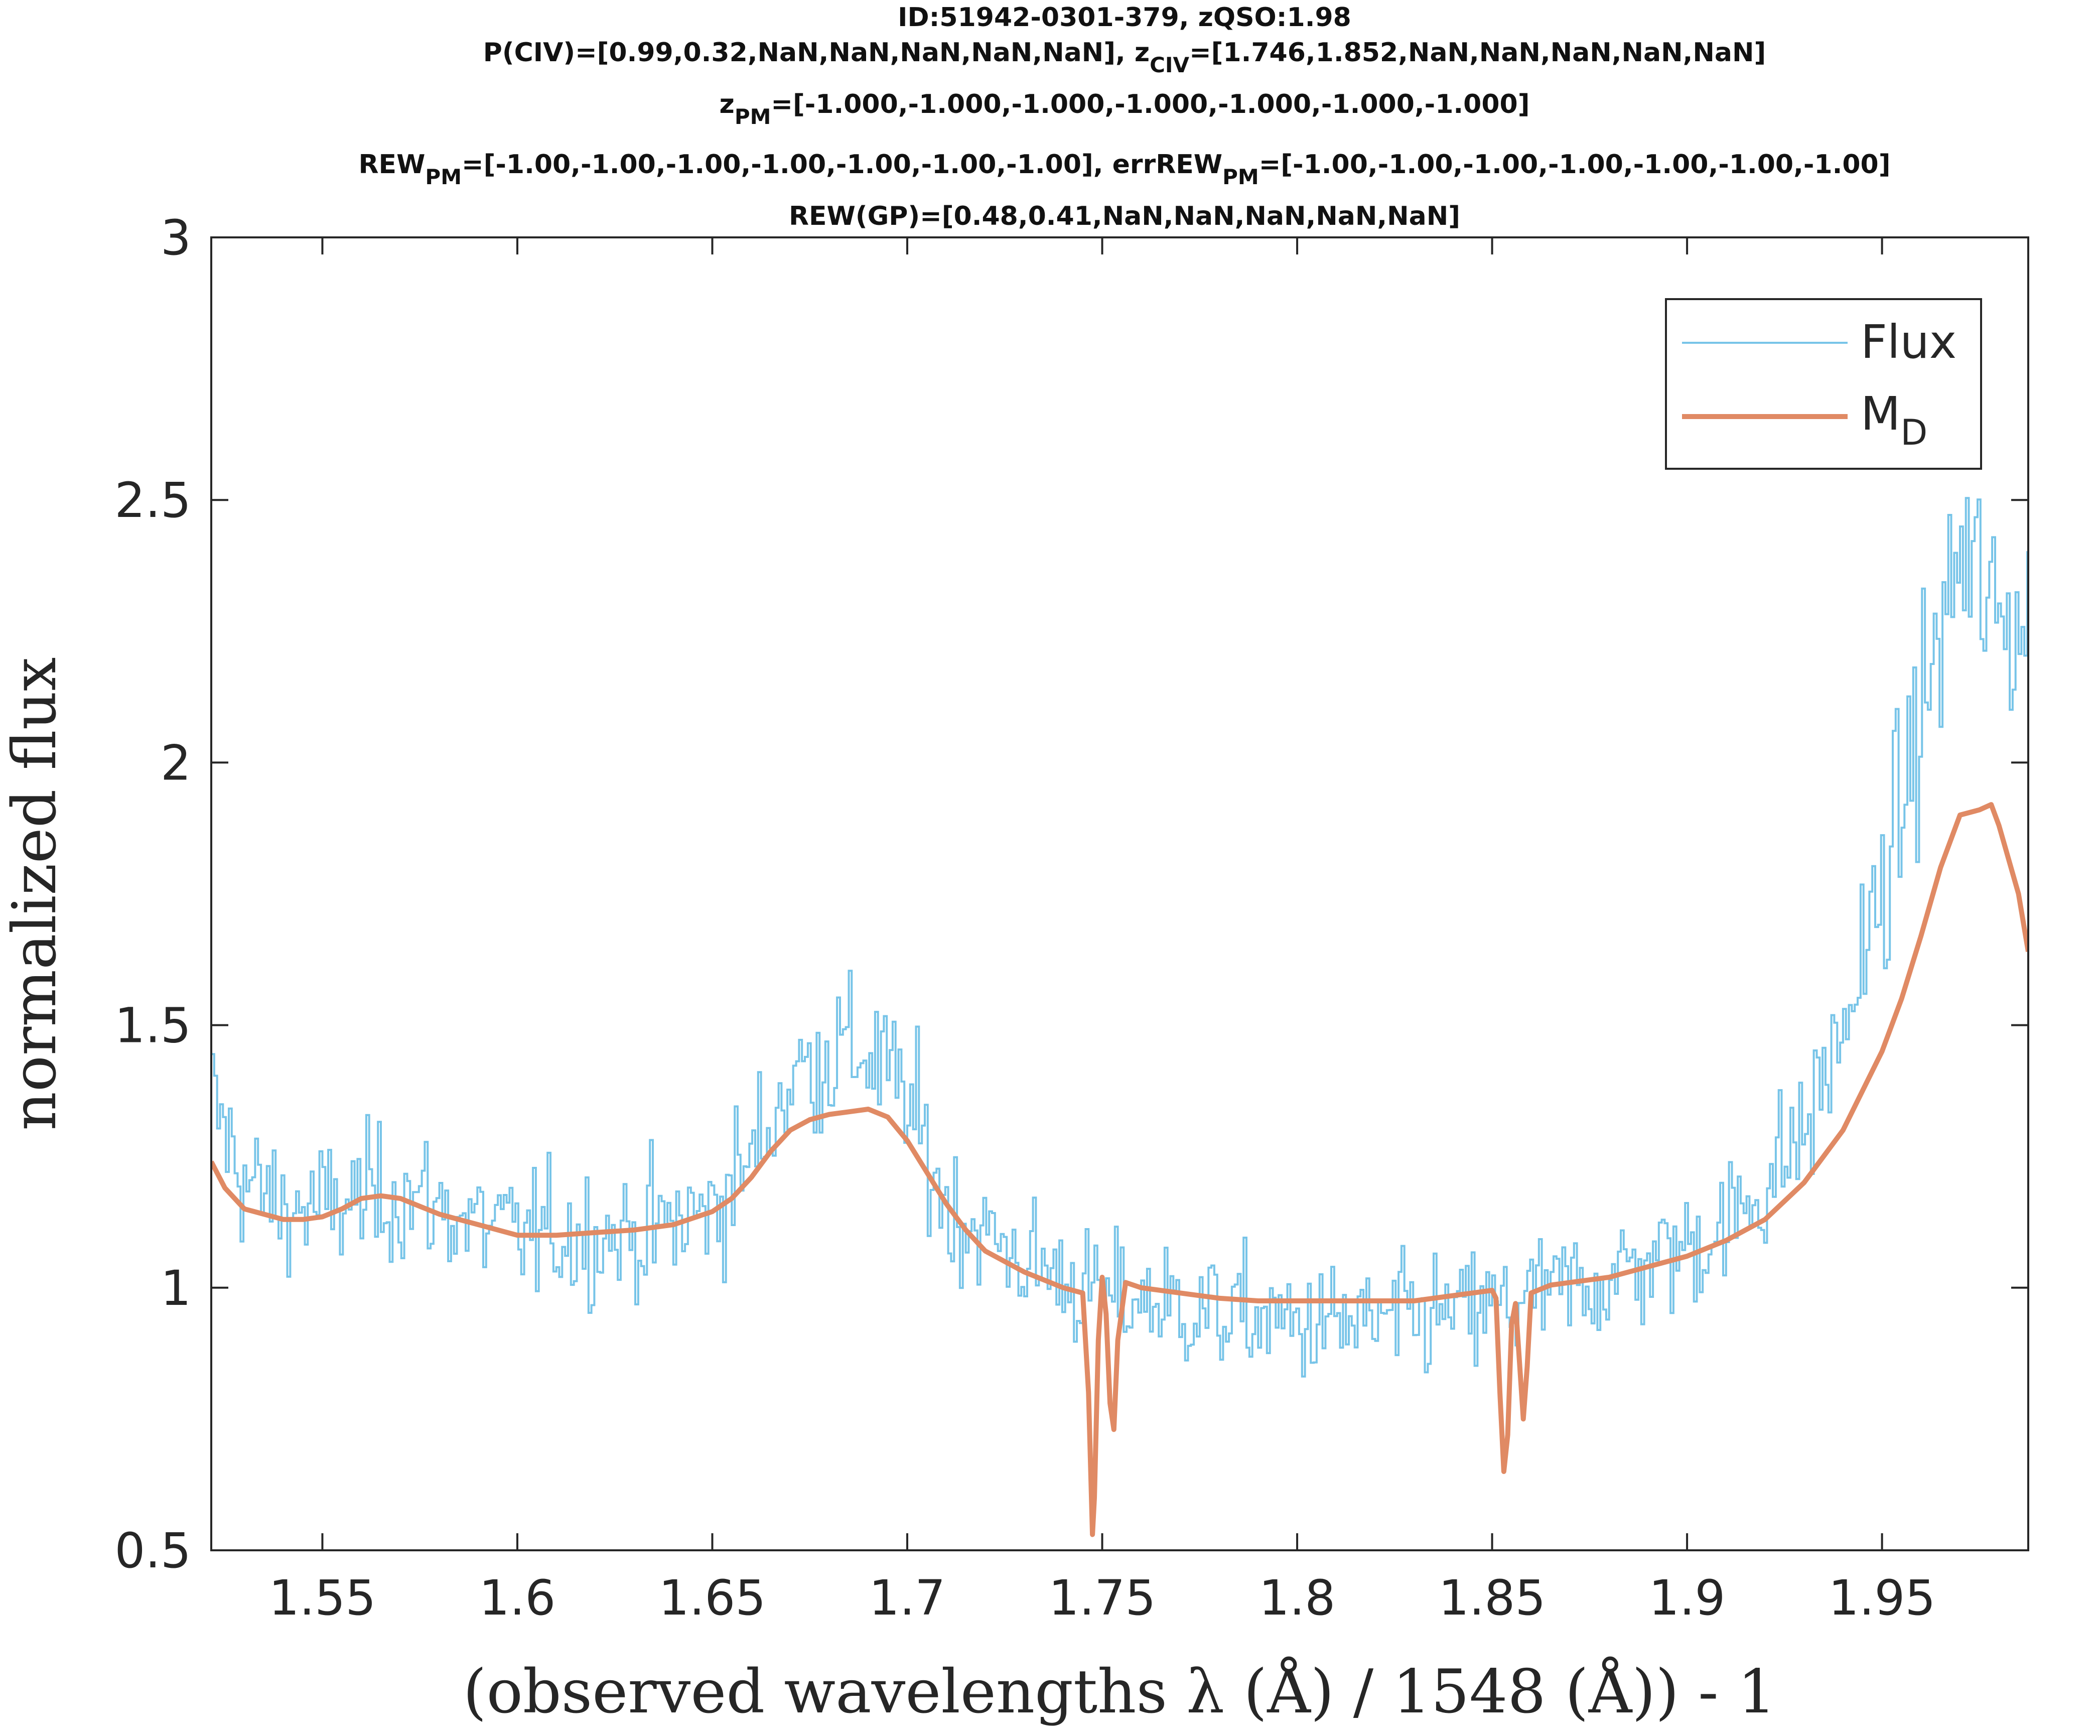 The width and height of the screenshot is (2100, 1736). What do you see at coordinates (1297, 1598) in the screenshot?
I see `x-tick-label: 1.8` at bounding box center [1297, 1598].